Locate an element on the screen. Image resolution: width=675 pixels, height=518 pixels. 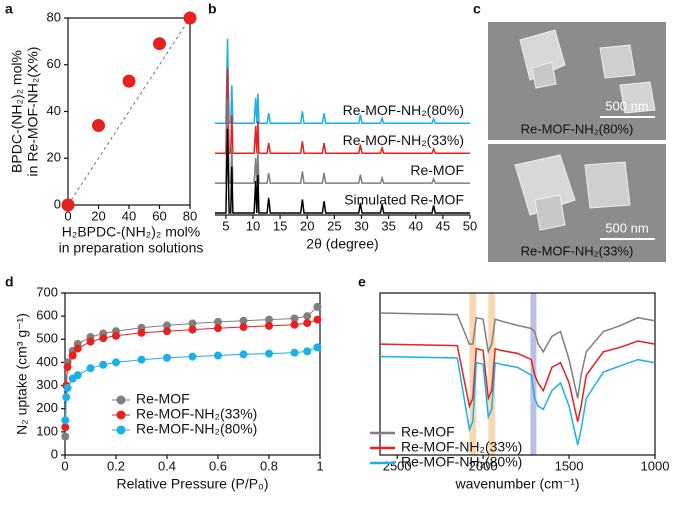
x-tick-label: 10 is located at coordinates (253, 225).